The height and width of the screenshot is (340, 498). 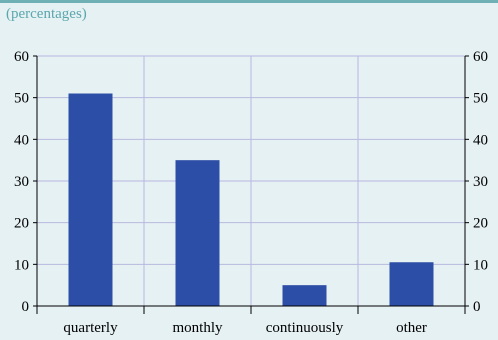 What do you see at coordinates (46, 14) in the screenshot?
I see `unit-label: (percentages)` at bounding box center [46, 14].